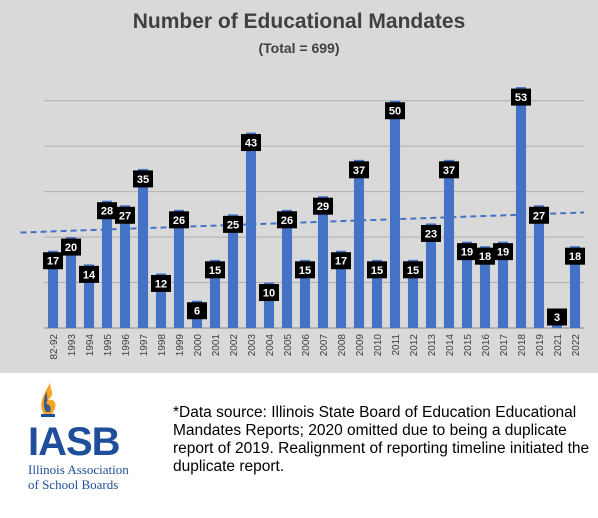 This screenshot has width=598, height=518. I want to click on x-tick-label: 2015, so click(468, 345).